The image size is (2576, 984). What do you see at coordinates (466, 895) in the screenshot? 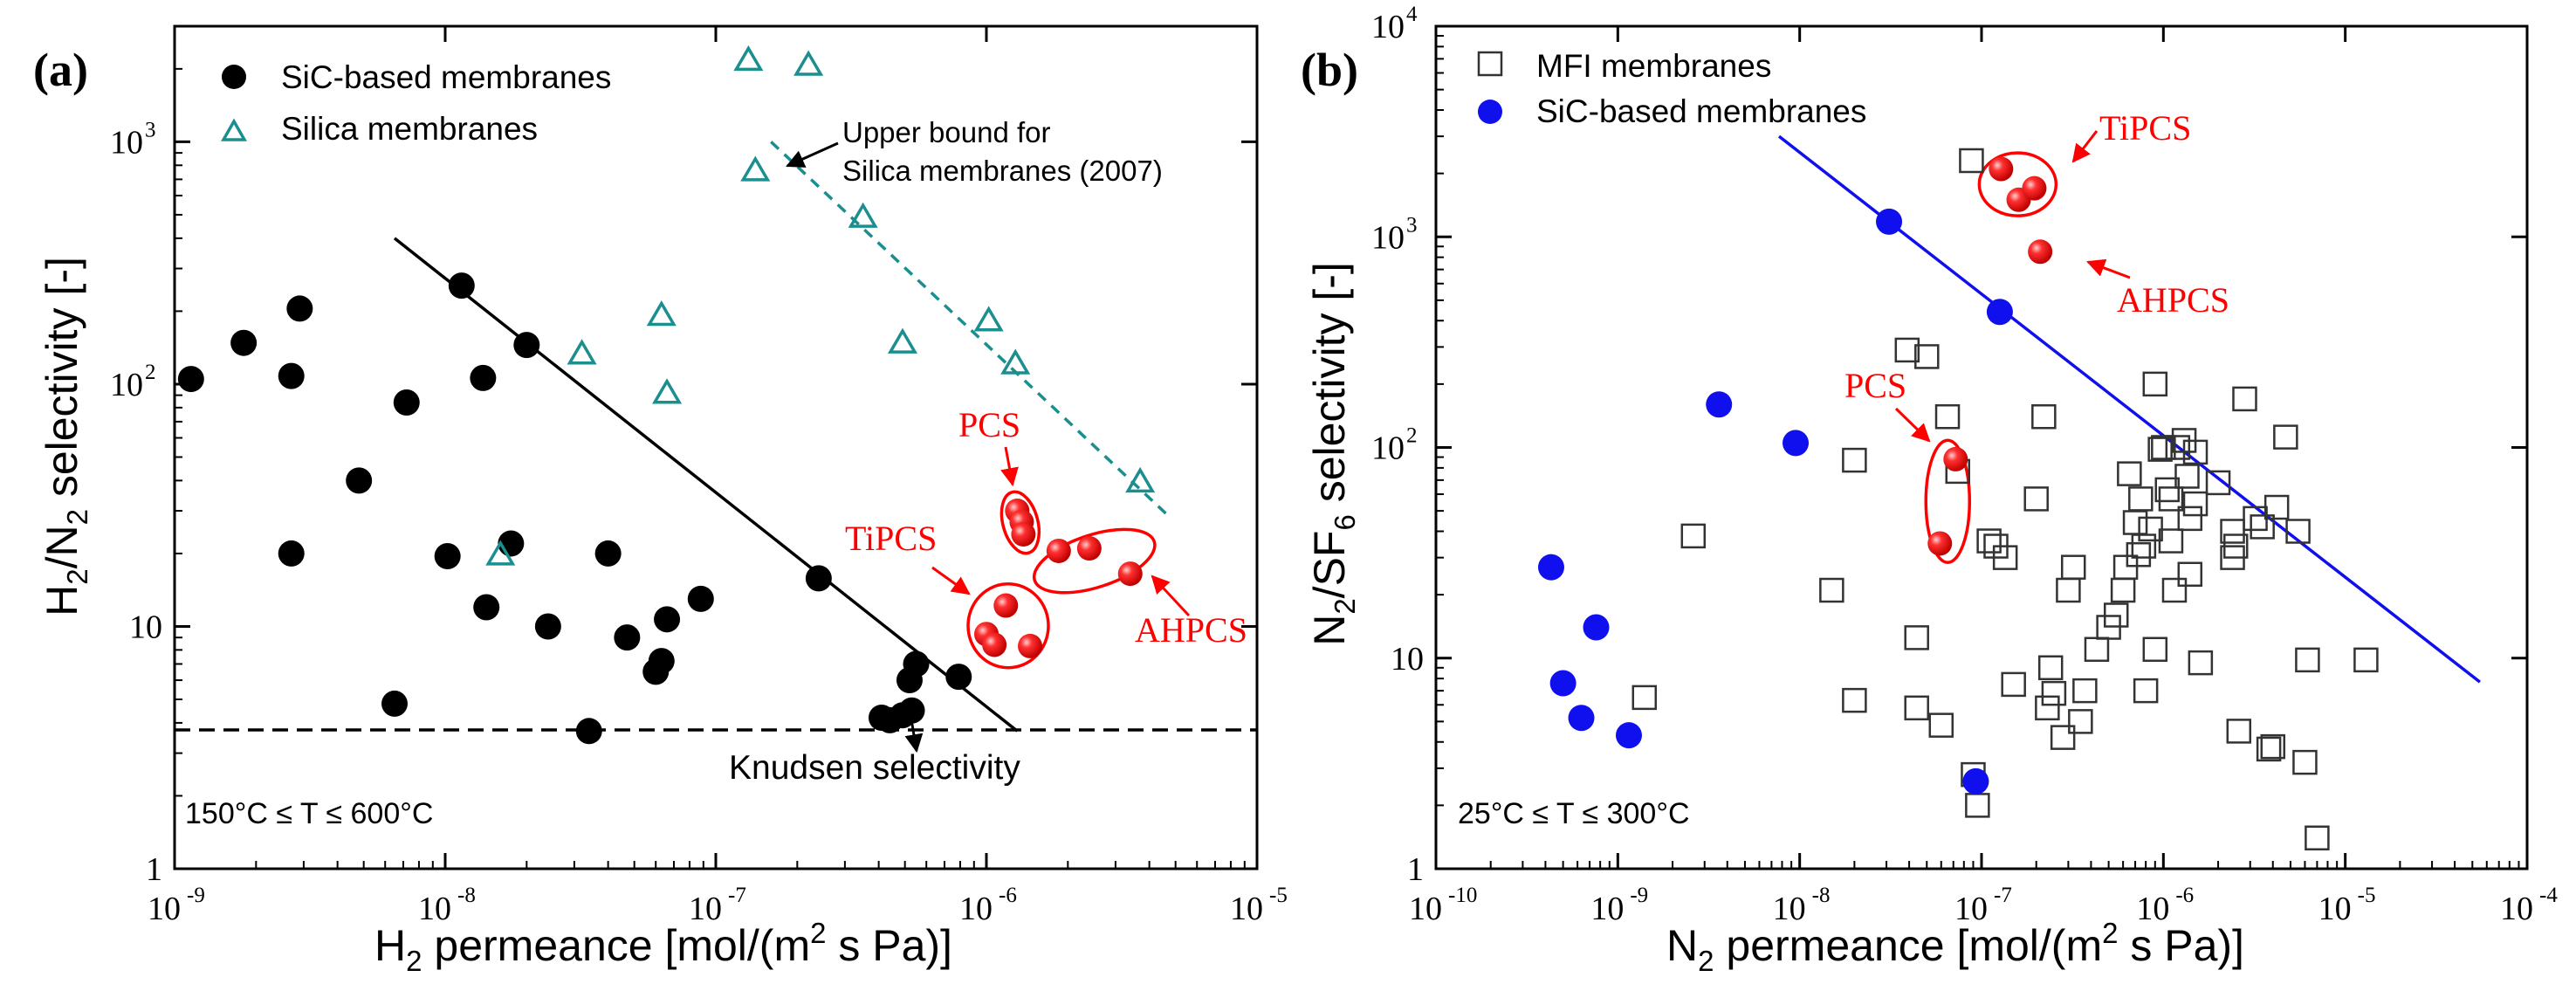
I see `x-tick-exponent: -8` at bounding box center [466, 895].